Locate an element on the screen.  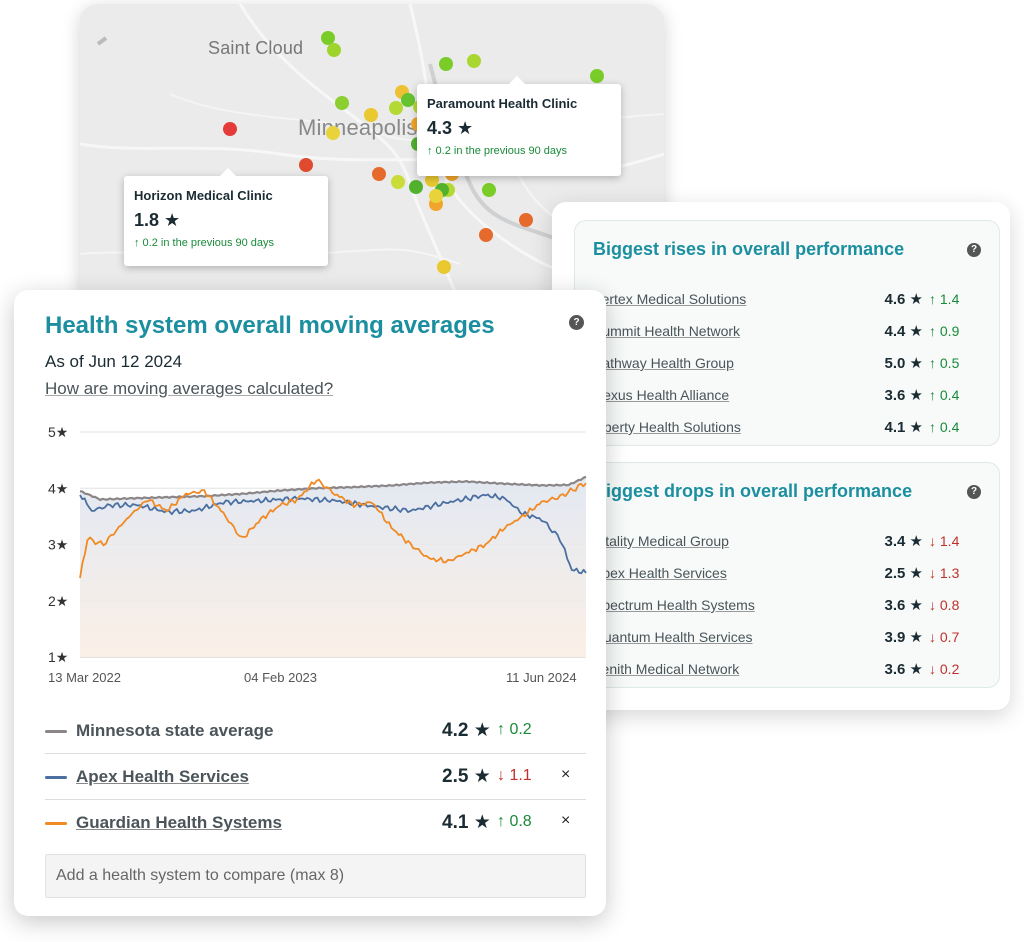
rating-change: ↑ 1.4 is located at coordinates (944, 299).